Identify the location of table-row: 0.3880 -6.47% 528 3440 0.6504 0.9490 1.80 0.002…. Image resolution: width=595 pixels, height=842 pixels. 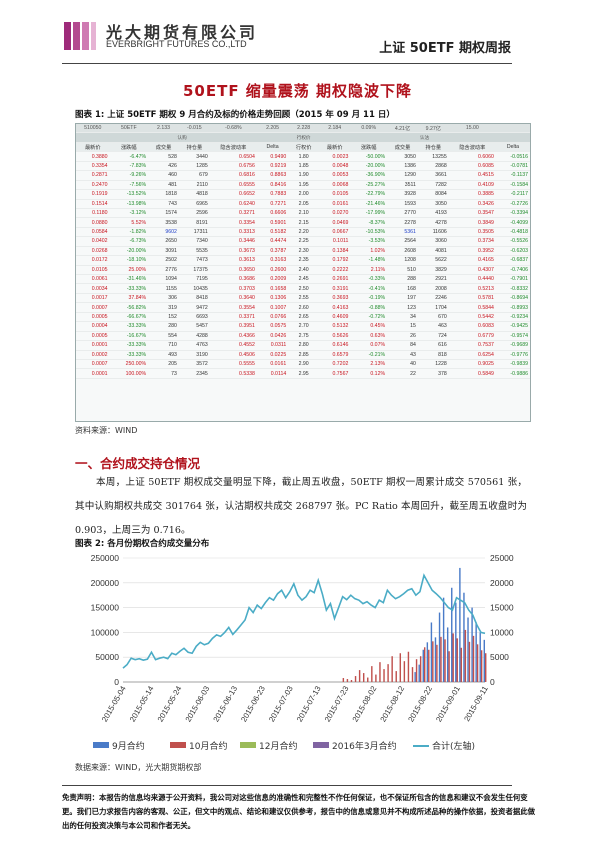
(303, 156).